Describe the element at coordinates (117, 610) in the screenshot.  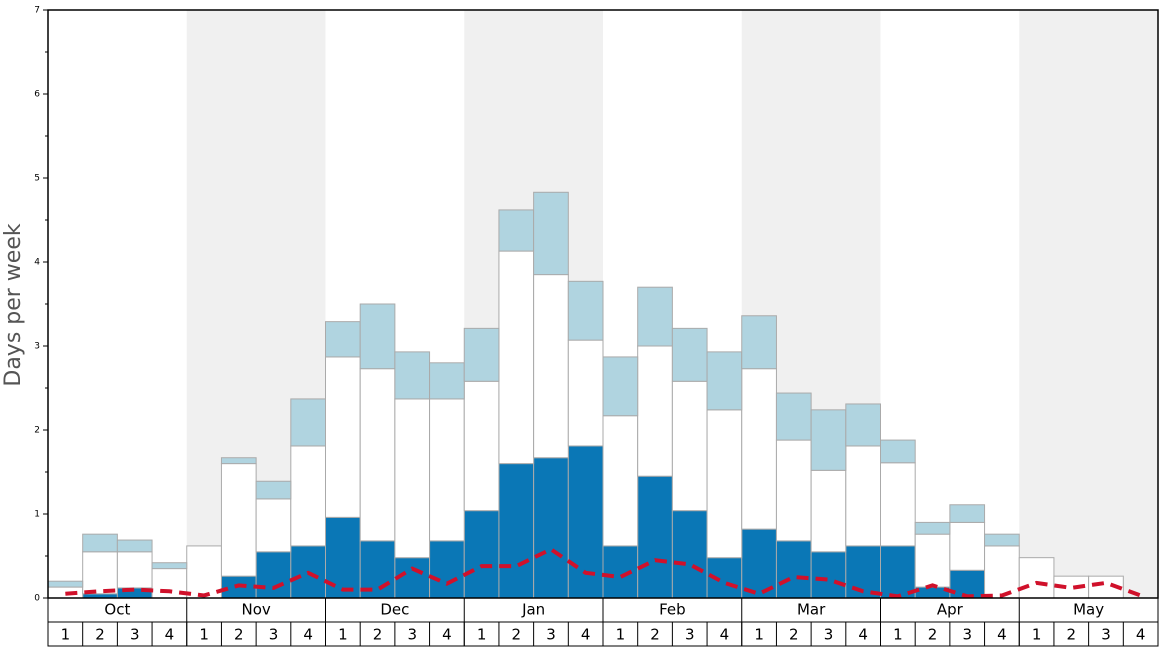
I see `month-label: Oct` at that location.